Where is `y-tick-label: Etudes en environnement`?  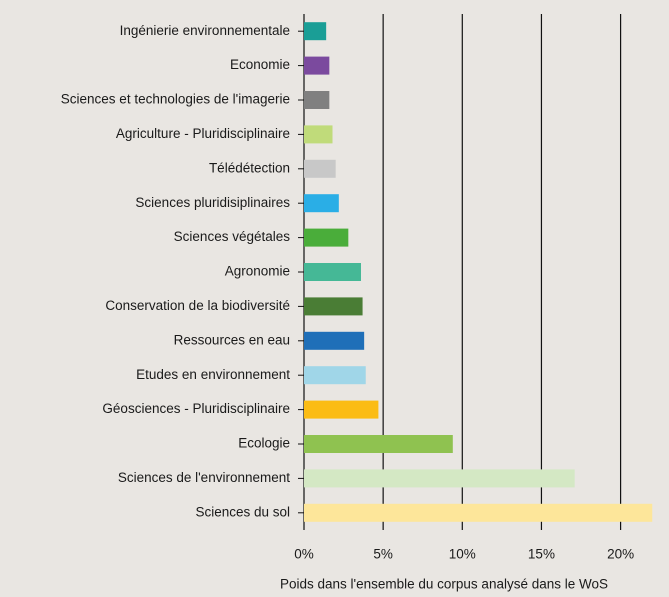 y-tick-label: Etudes en environnement is located at coordinates (213, 374).